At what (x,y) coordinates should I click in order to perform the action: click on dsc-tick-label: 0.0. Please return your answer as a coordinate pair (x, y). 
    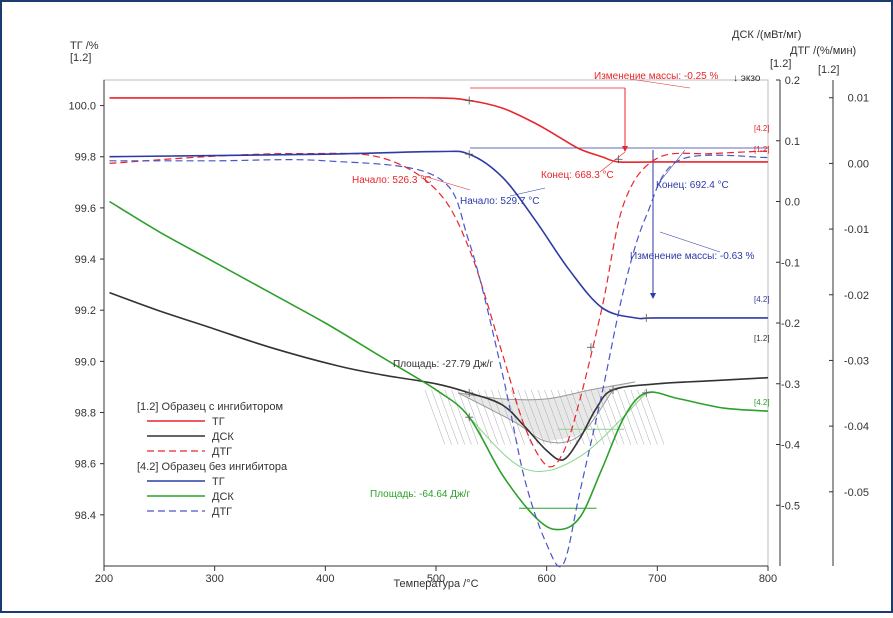
    Looking at the image, I should click on (792, 203).